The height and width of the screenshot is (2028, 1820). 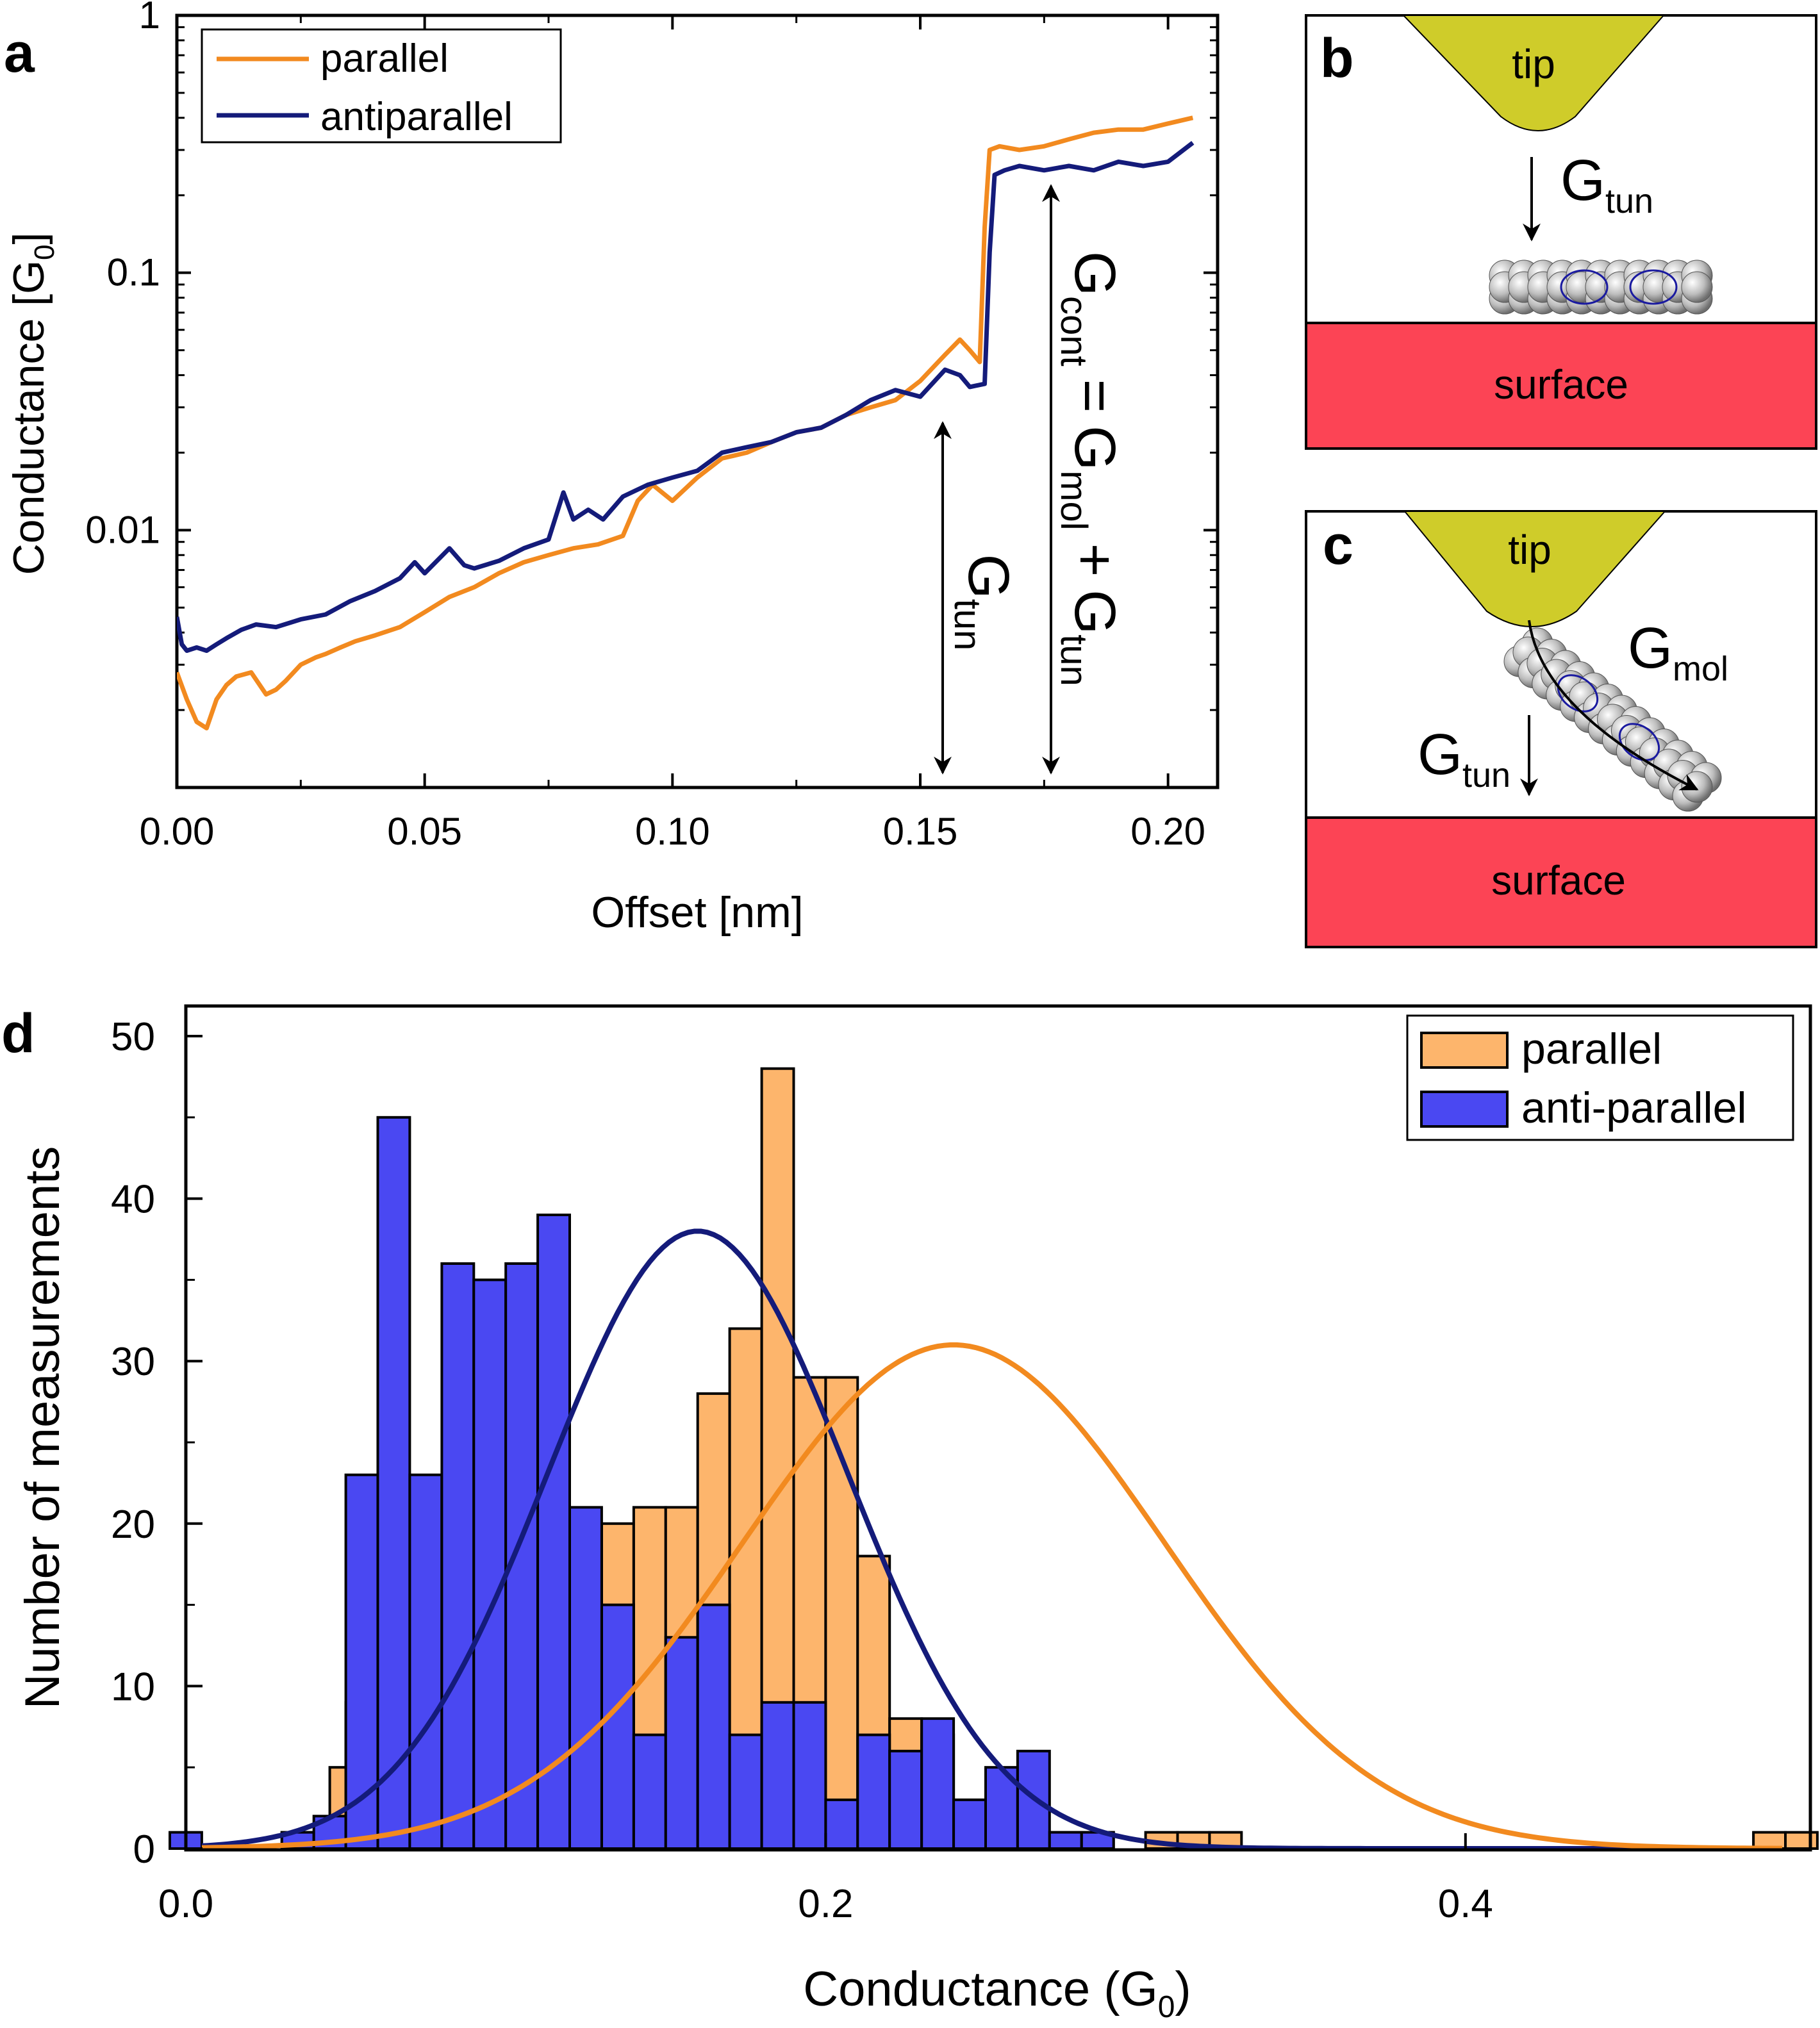 I want to click on gmol-curved-arrow, so click(x=1614, y=705).